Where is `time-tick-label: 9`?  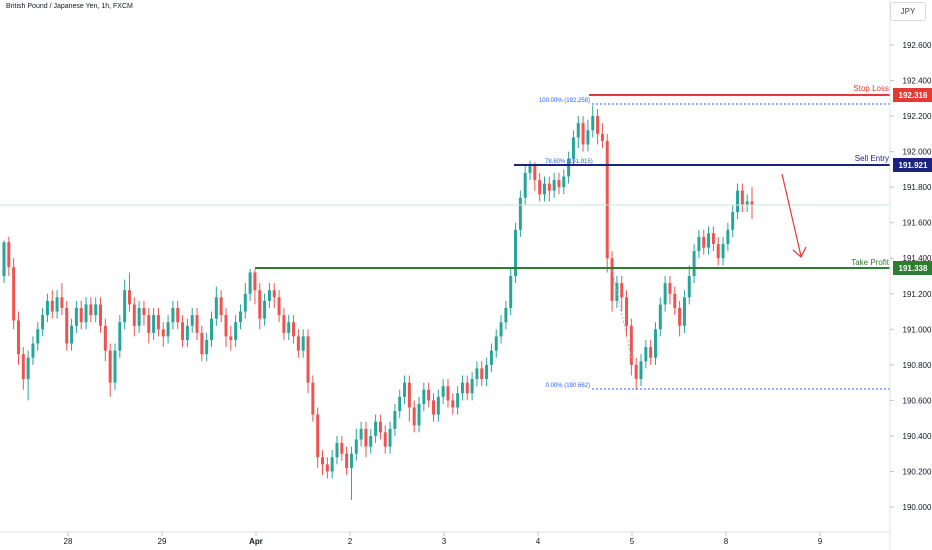
time-tick-label: 9 is located at coordinates (820, 541).